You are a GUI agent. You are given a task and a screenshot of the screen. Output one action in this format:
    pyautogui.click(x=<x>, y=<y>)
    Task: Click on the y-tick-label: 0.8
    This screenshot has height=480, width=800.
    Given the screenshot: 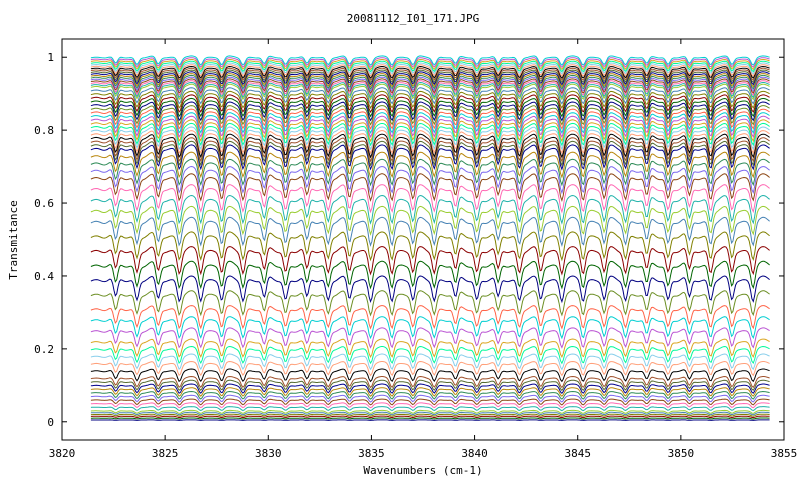 What is the action you would take?
    pyautogui.click(x=44, y=130)
    